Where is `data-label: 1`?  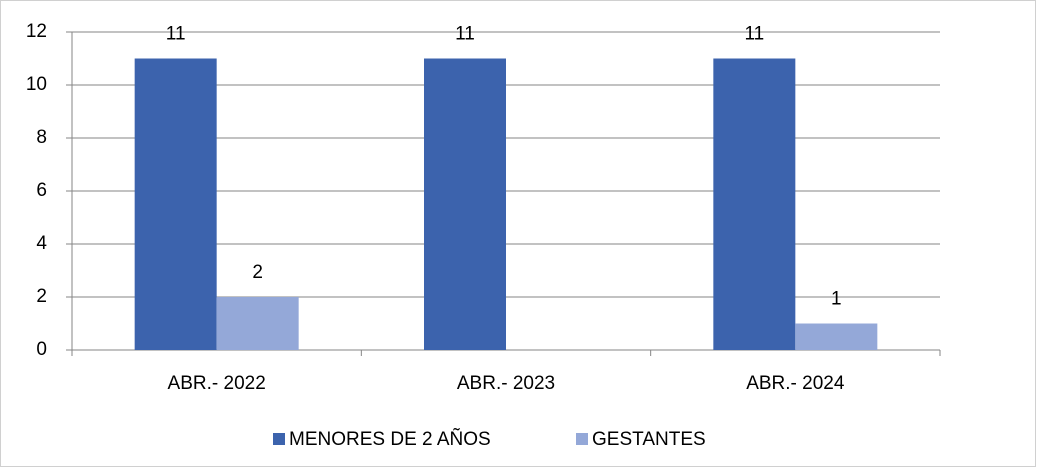 data-label: 1 is located at coordinates (836, 299).